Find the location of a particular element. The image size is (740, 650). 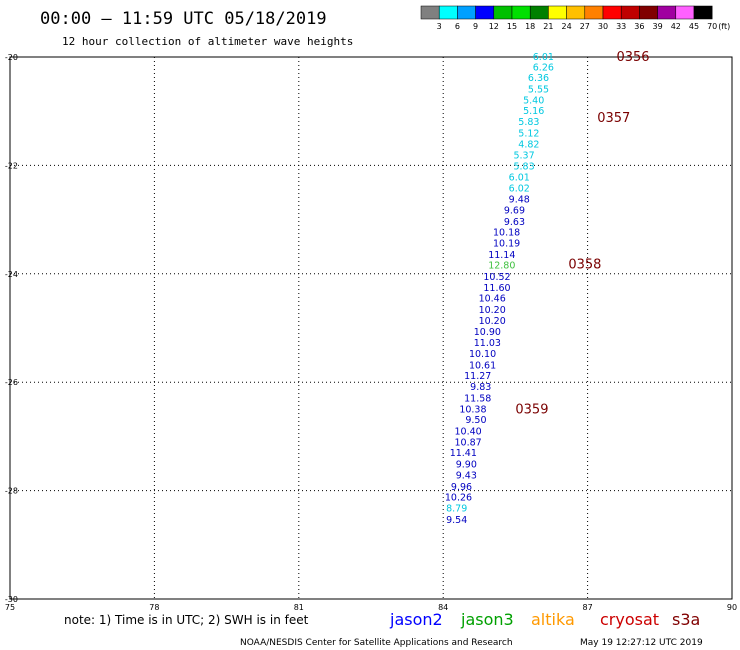

wave-height-value: 6.02 is located at coordinates (519, 189).